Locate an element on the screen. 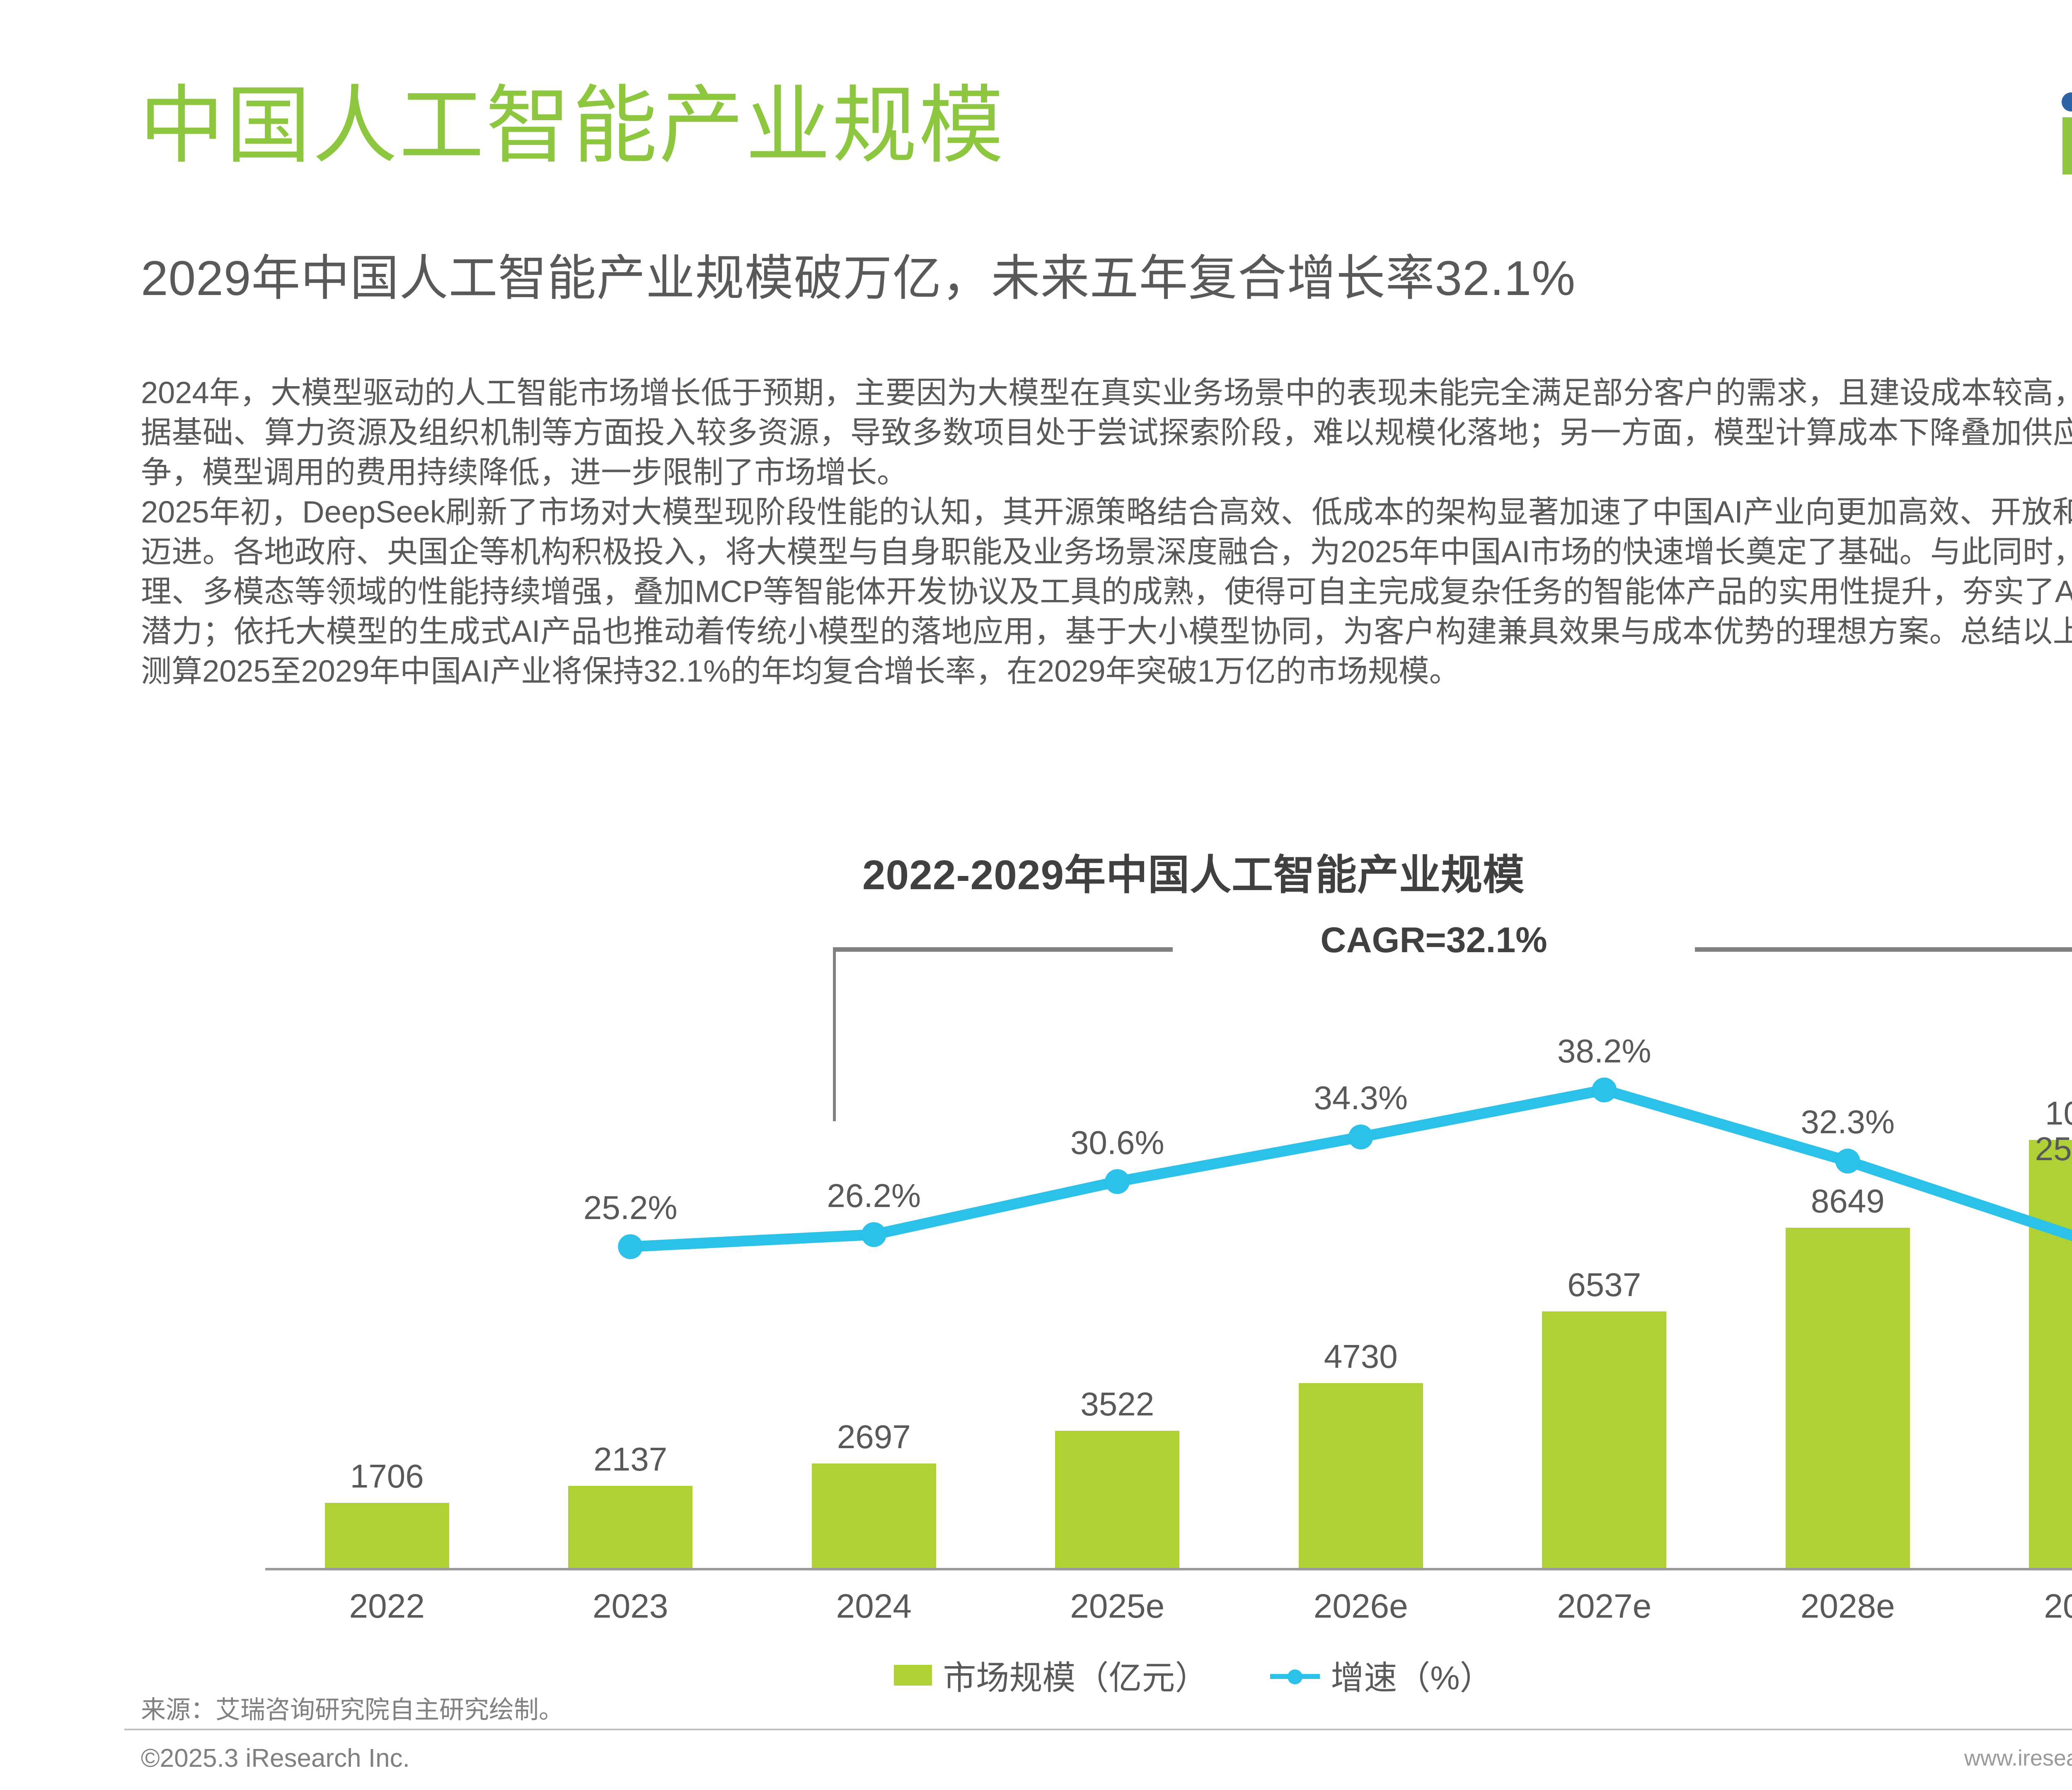 This screenshot has width=2072, height=1790. x-axis-label: 2024 is located at coordinates (874, 1606).